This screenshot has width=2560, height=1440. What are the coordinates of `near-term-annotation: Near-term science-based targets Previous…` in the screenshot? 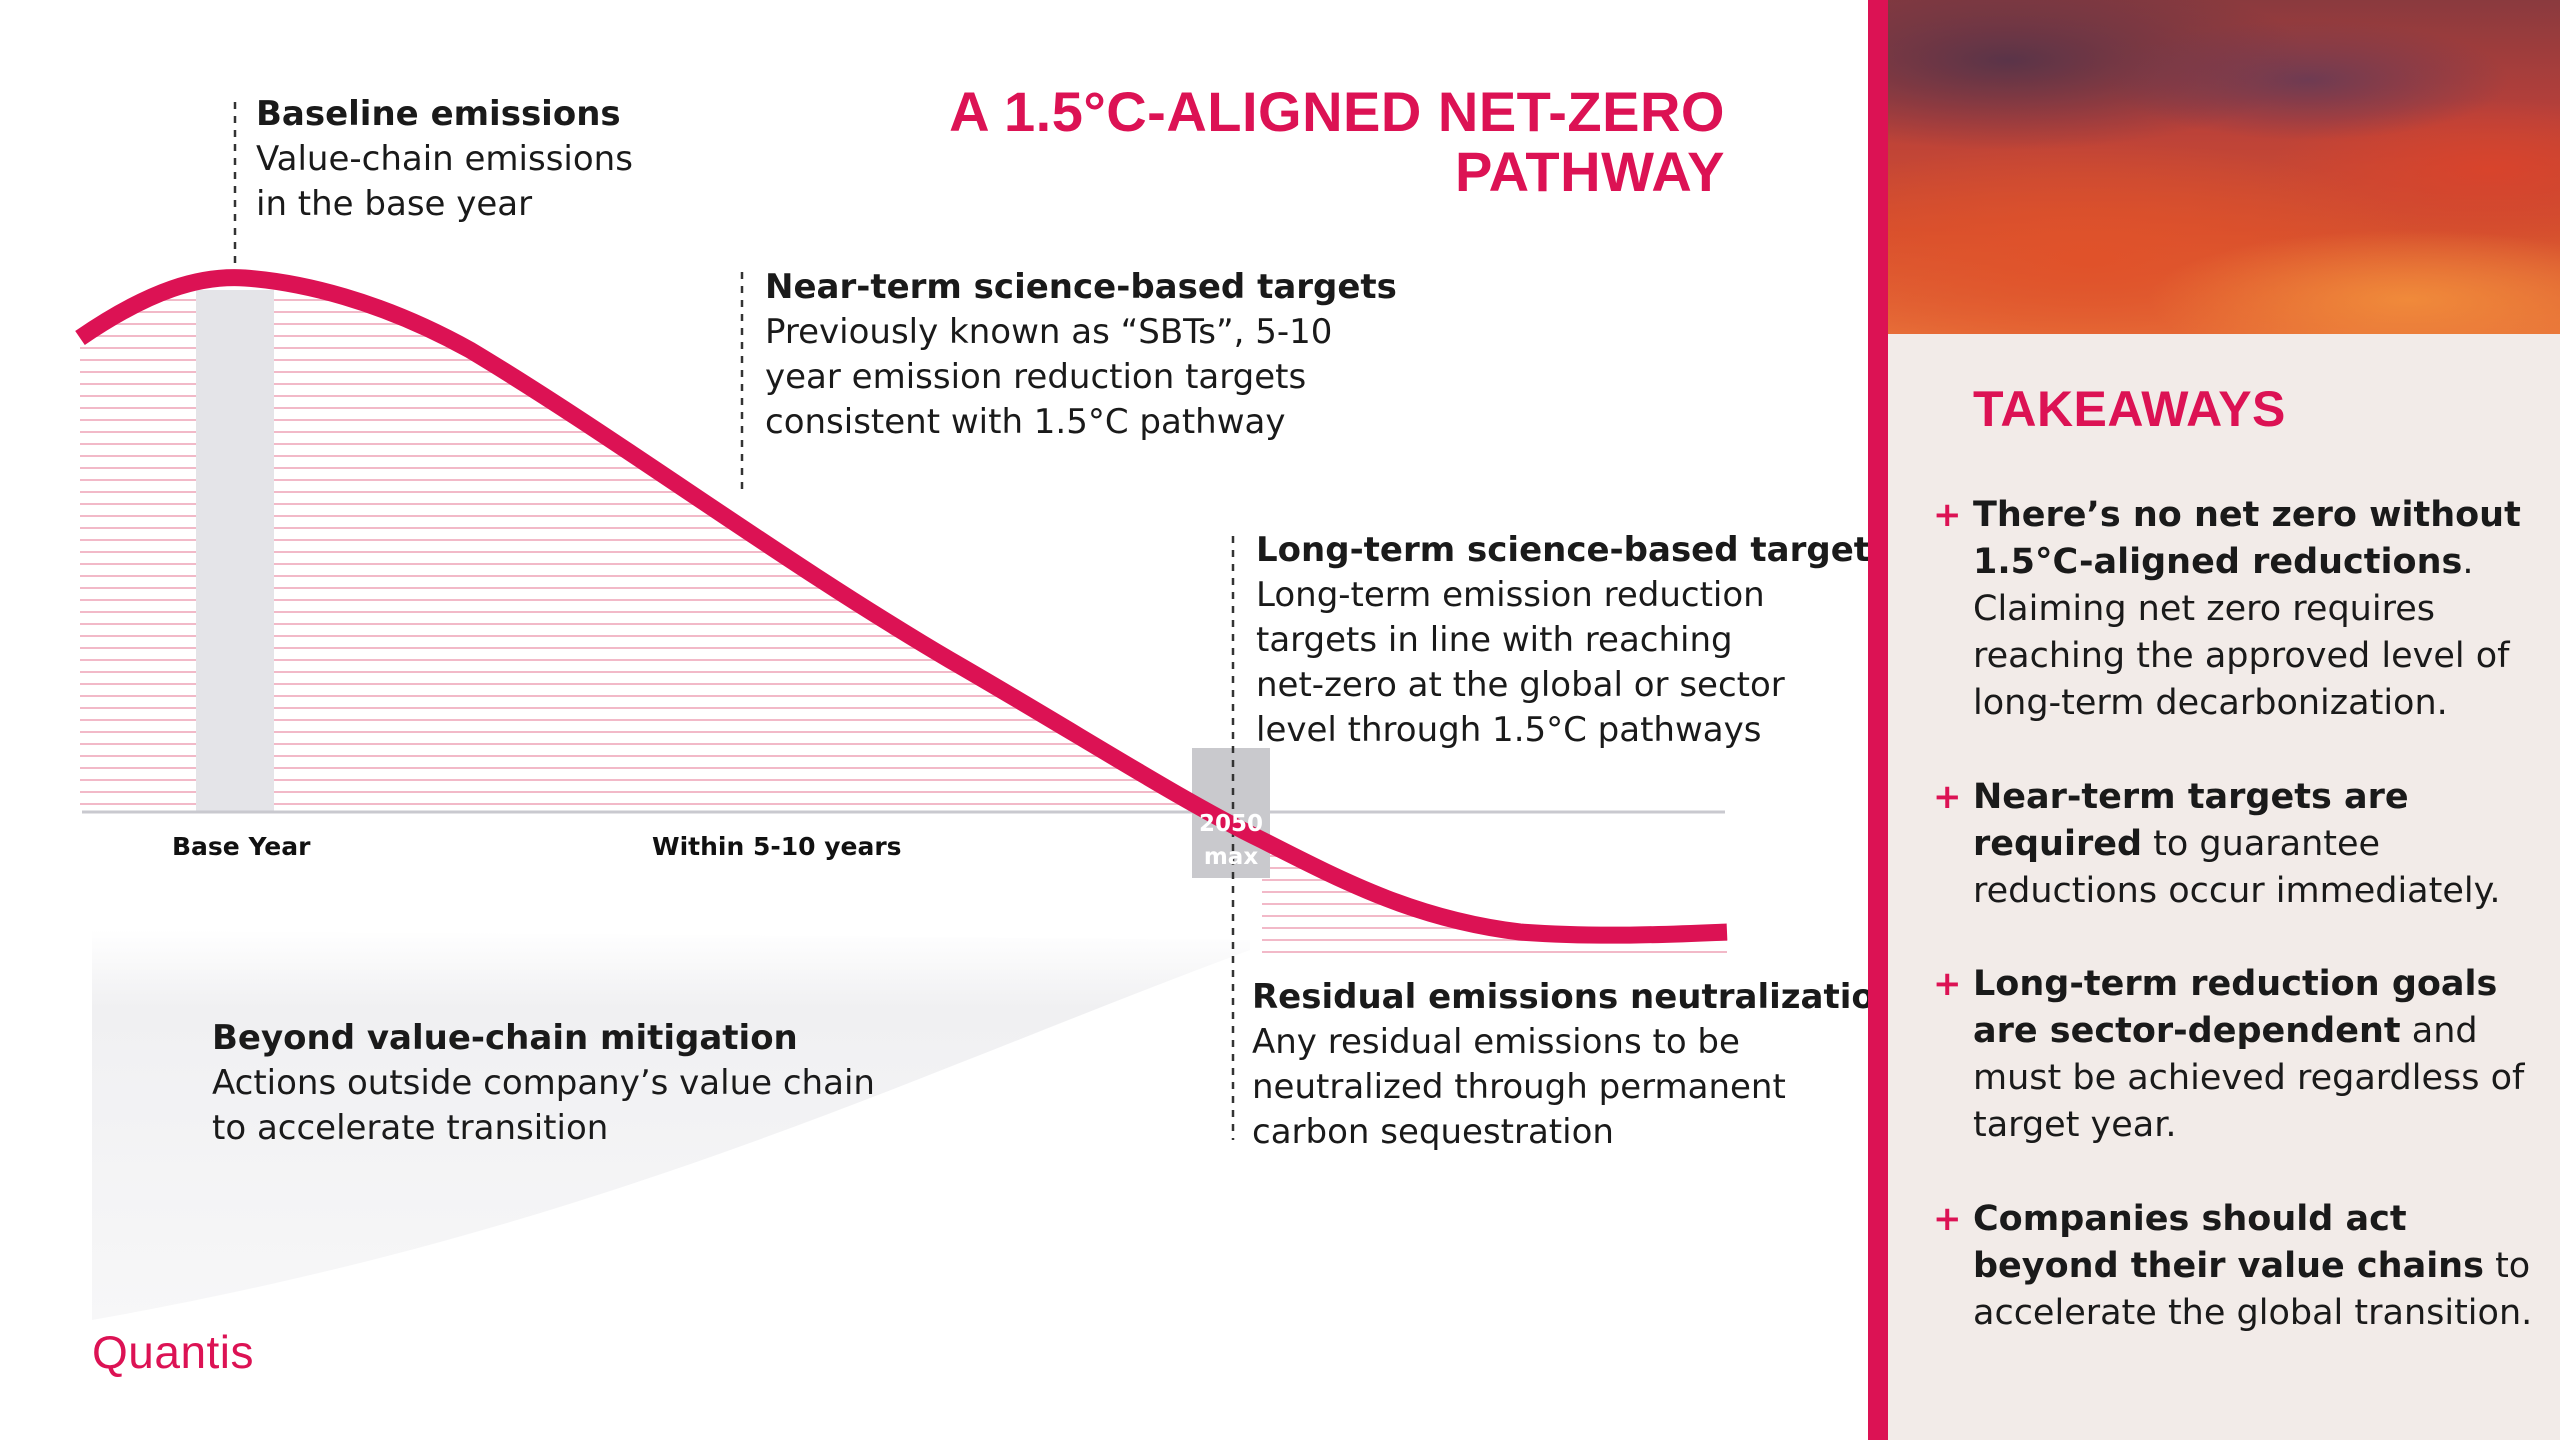 It's located at (1081, 355).